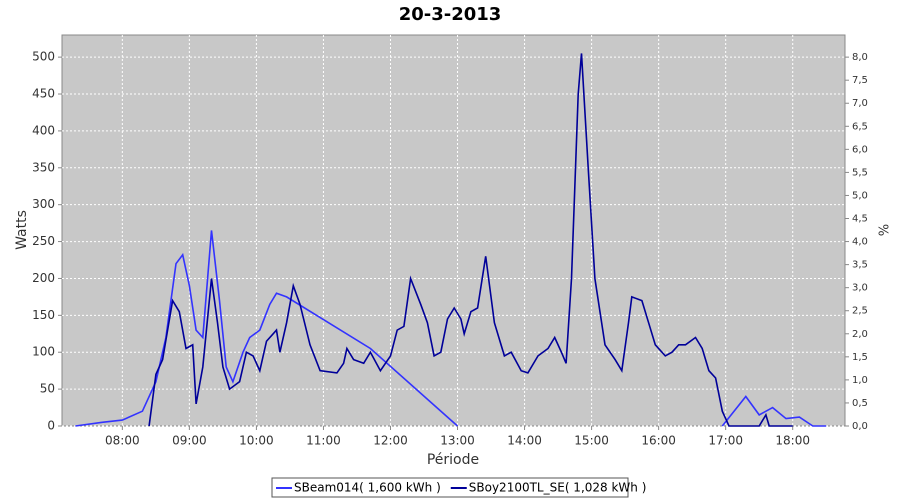  I want to click on y-tick-label: 0, so click(51, 426).